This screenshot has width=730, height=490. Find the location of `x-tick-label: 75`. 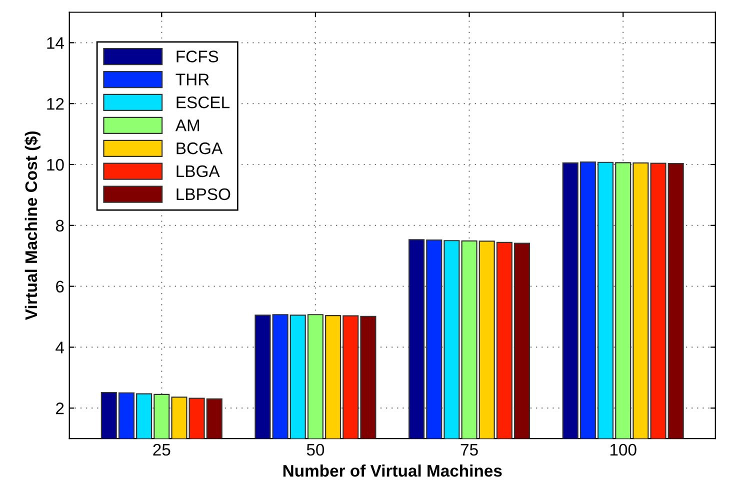

x-tick-label: 75 is located at coordinates (469, 450).